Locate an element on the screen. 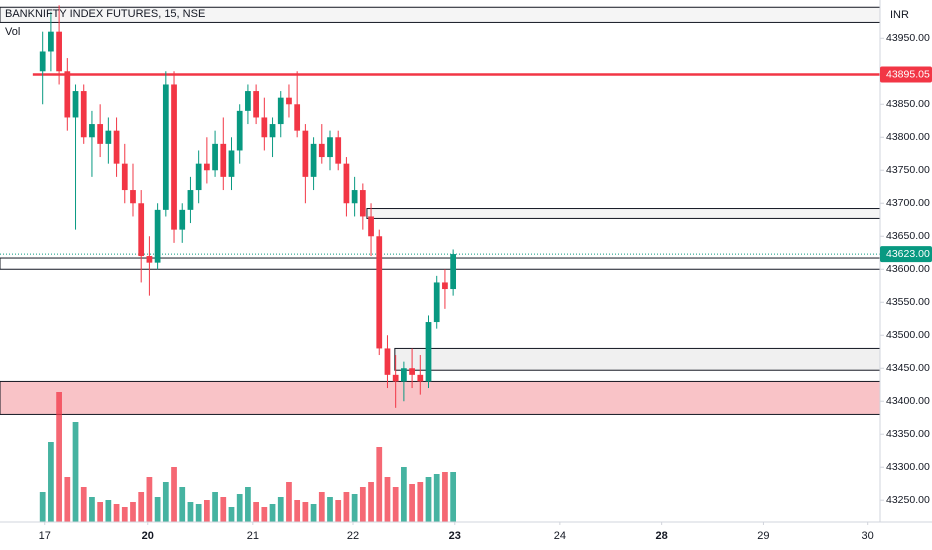  y-tick-label: 43700.00 is located at coordinates (908, 203).